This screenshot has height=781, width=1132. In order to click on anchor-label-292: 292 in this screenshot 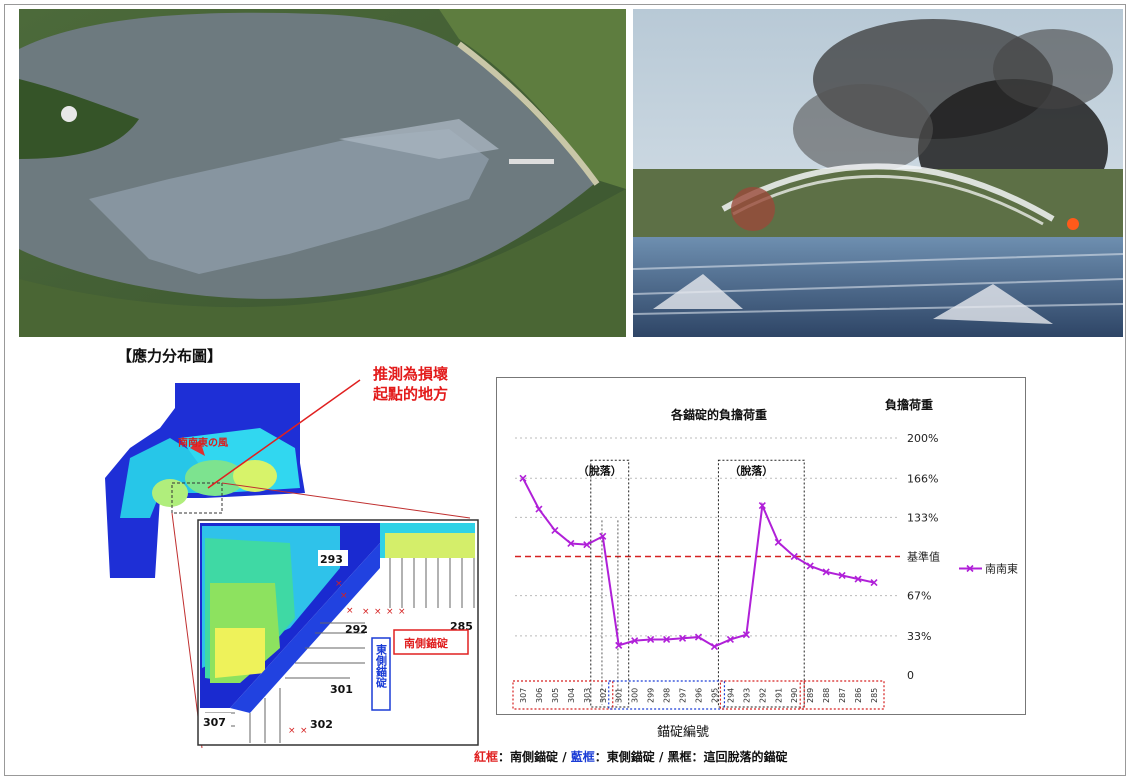, I will do `click(356, 629)`.